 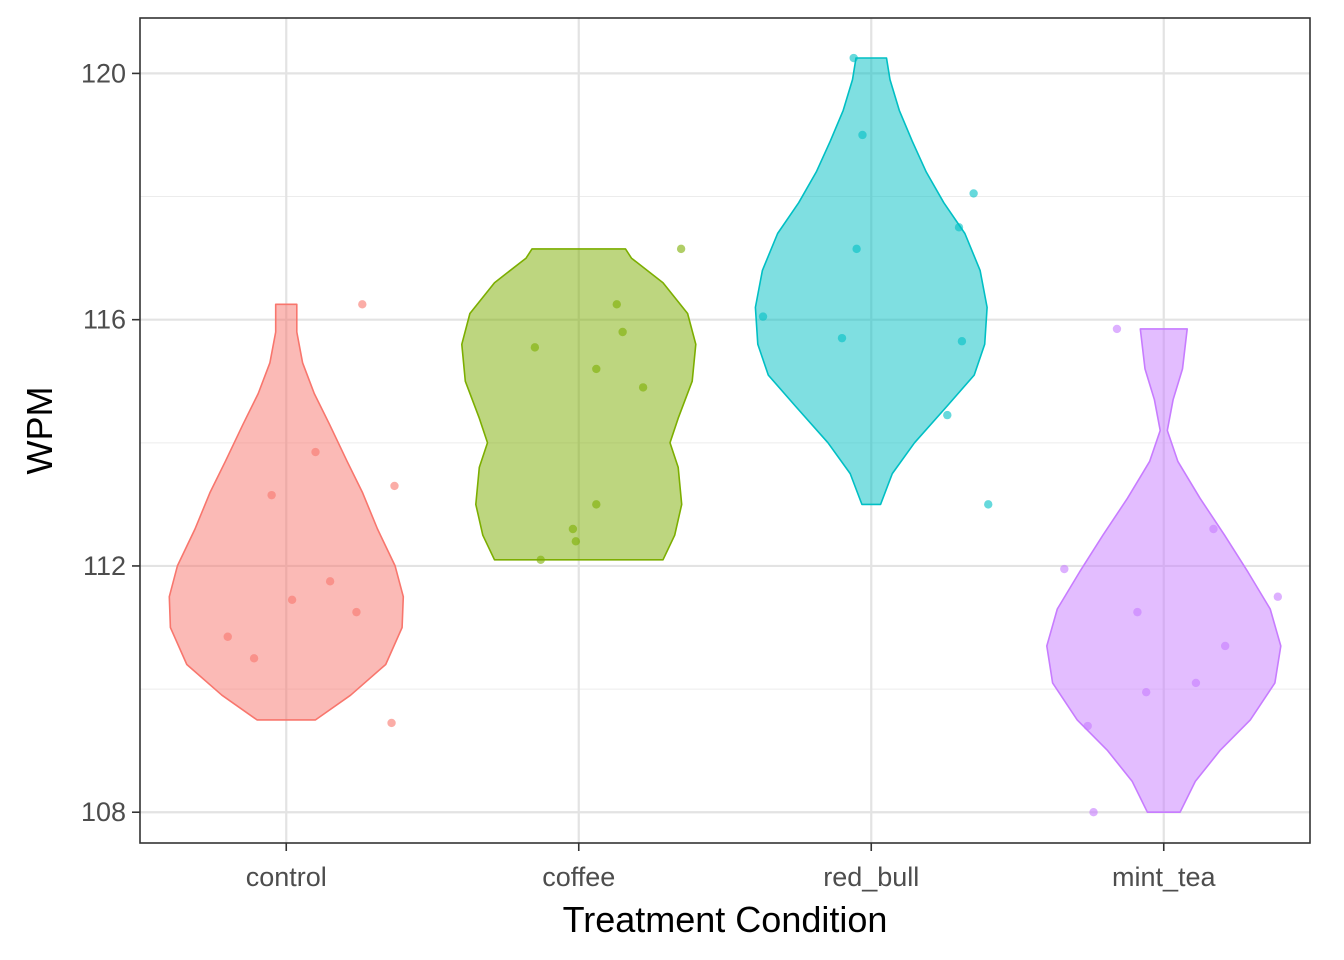 What do you see at coordinates (1164, 570) in the screenshot?
I see `violin-mint-tea` at bounding box center [1164, 570].